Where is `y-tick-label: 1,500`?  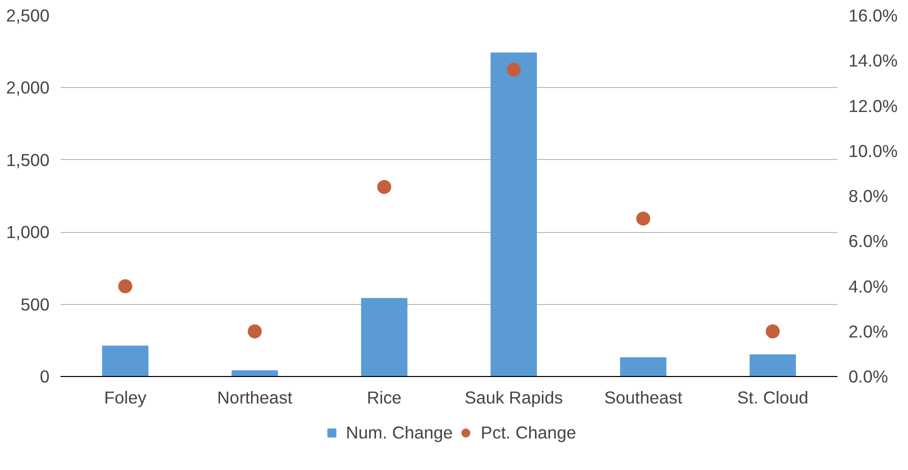
y-tick-label: 1,500 is located at coordinates (28, 160).